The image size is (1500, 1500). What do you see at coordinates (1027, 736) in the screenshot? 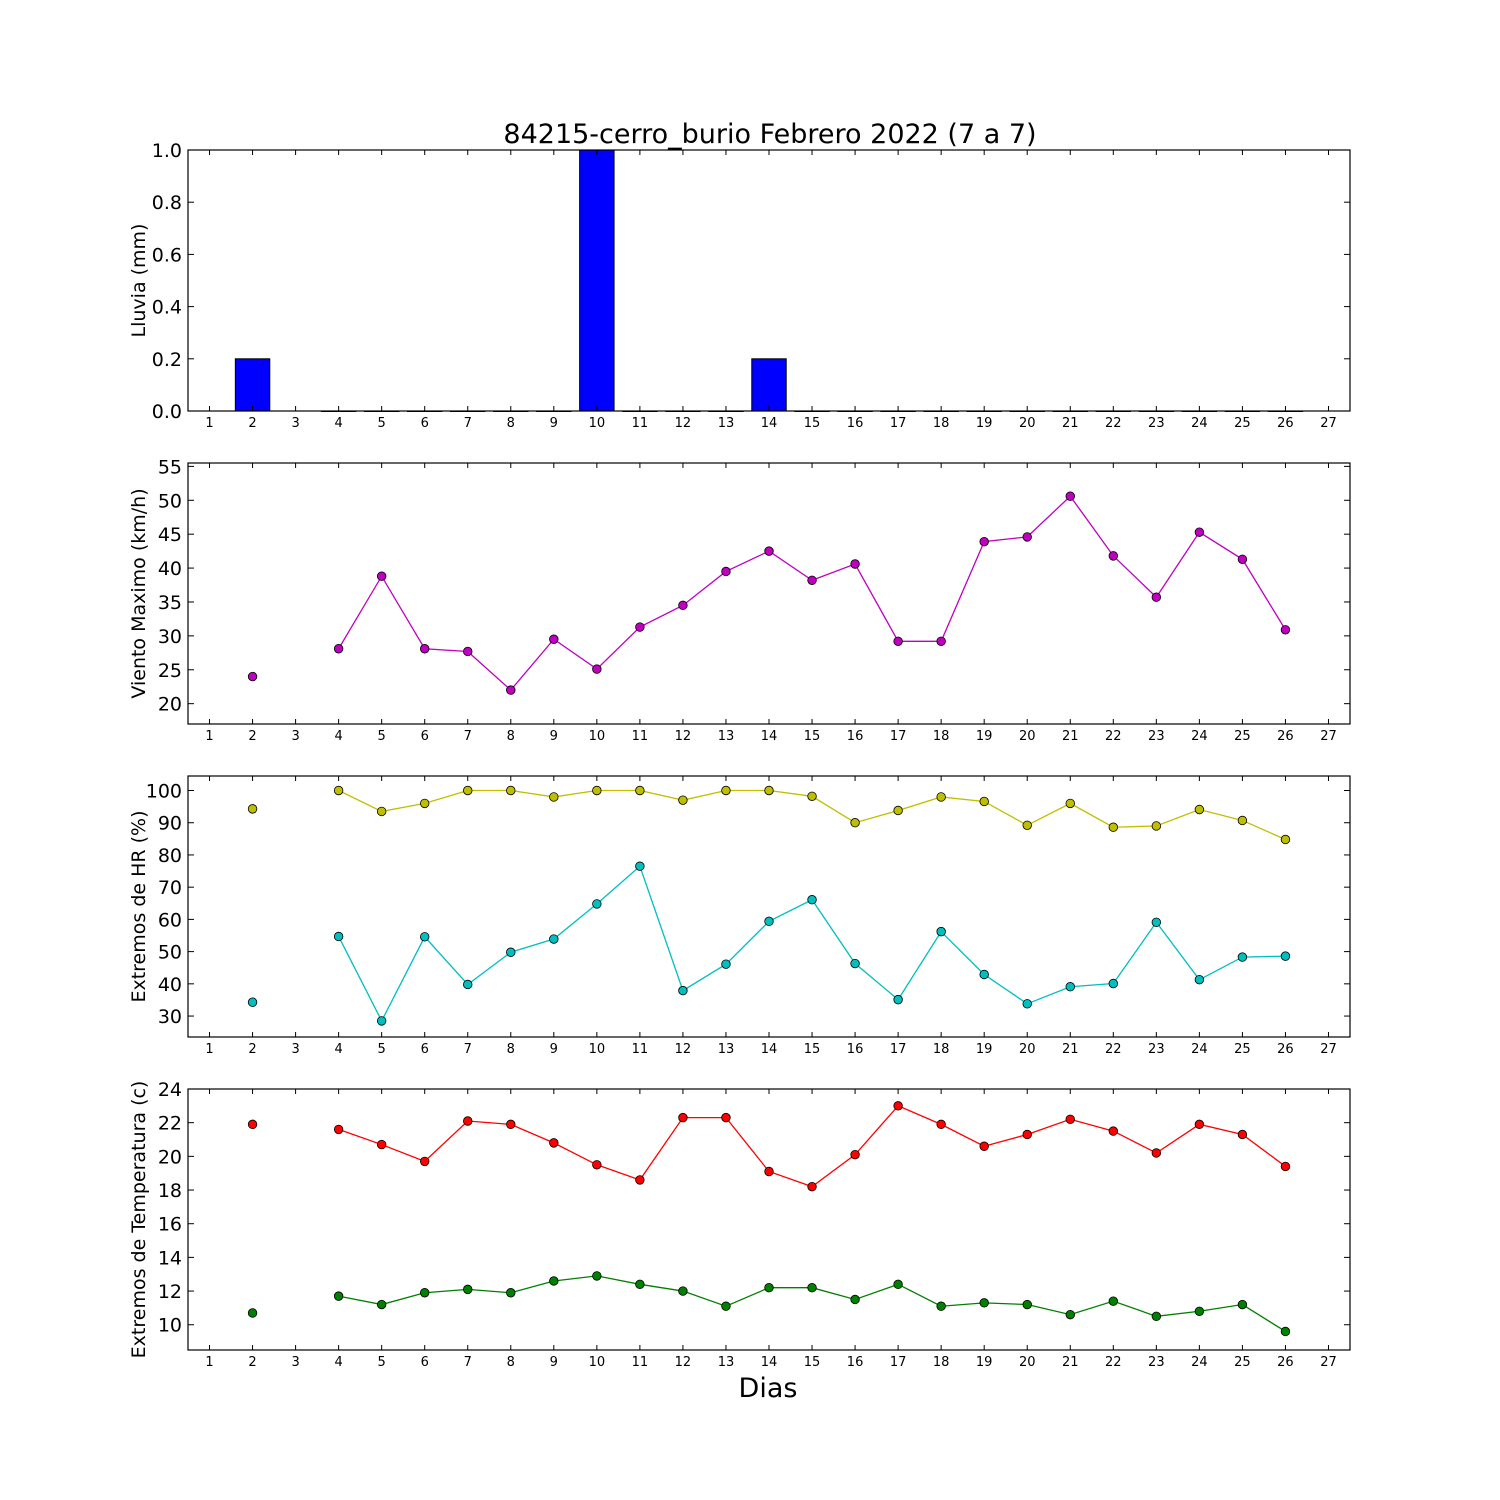
I see `x-tick-label: 20` at bounding box center [1027, 736].